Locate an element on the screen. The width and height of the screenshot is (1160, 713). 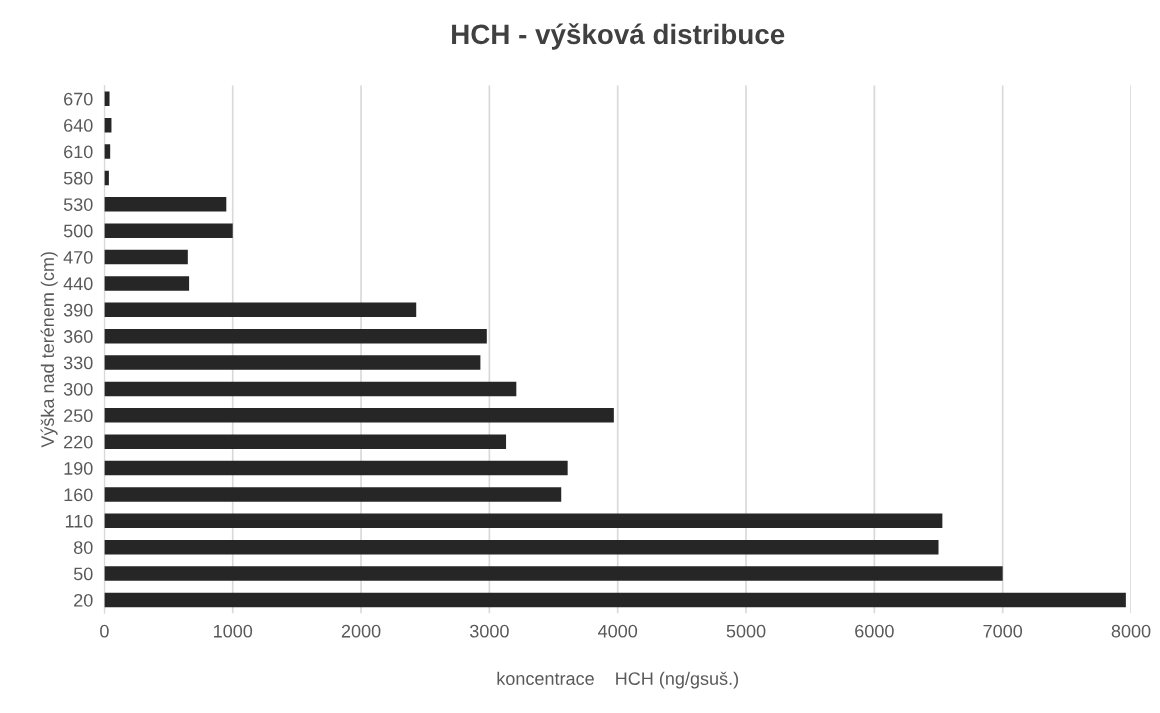
y-axis-title: Výška nad terénem (cm) is located at coordinates (49, 350).